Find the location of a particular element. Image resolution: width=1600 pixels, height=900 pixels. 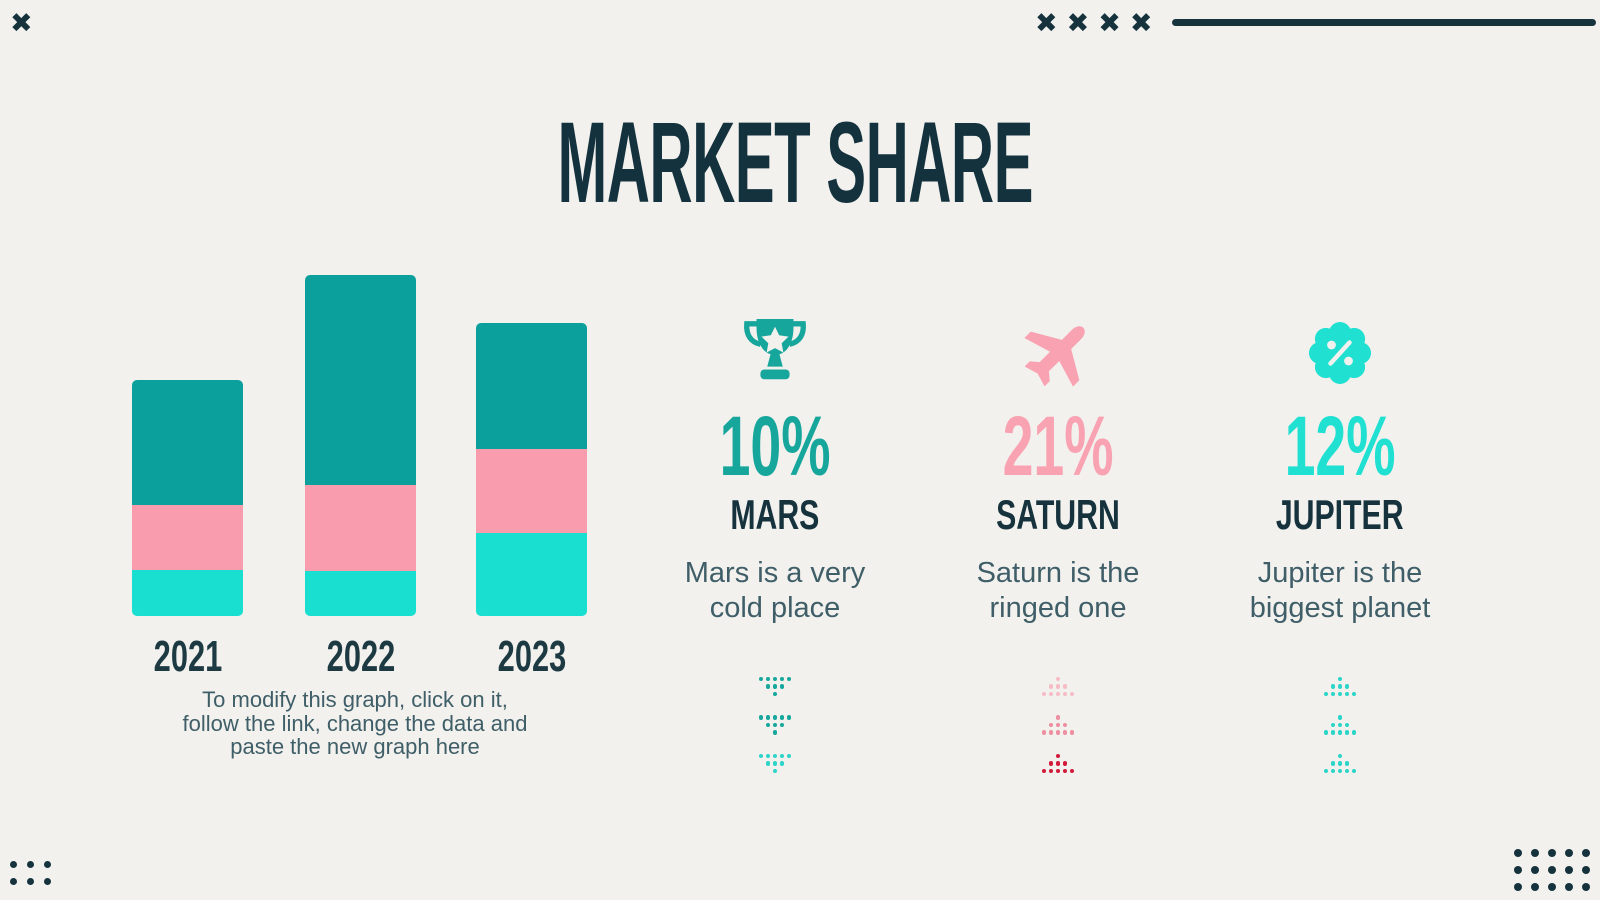

bar-2022 is located at coordinates (360, 445).